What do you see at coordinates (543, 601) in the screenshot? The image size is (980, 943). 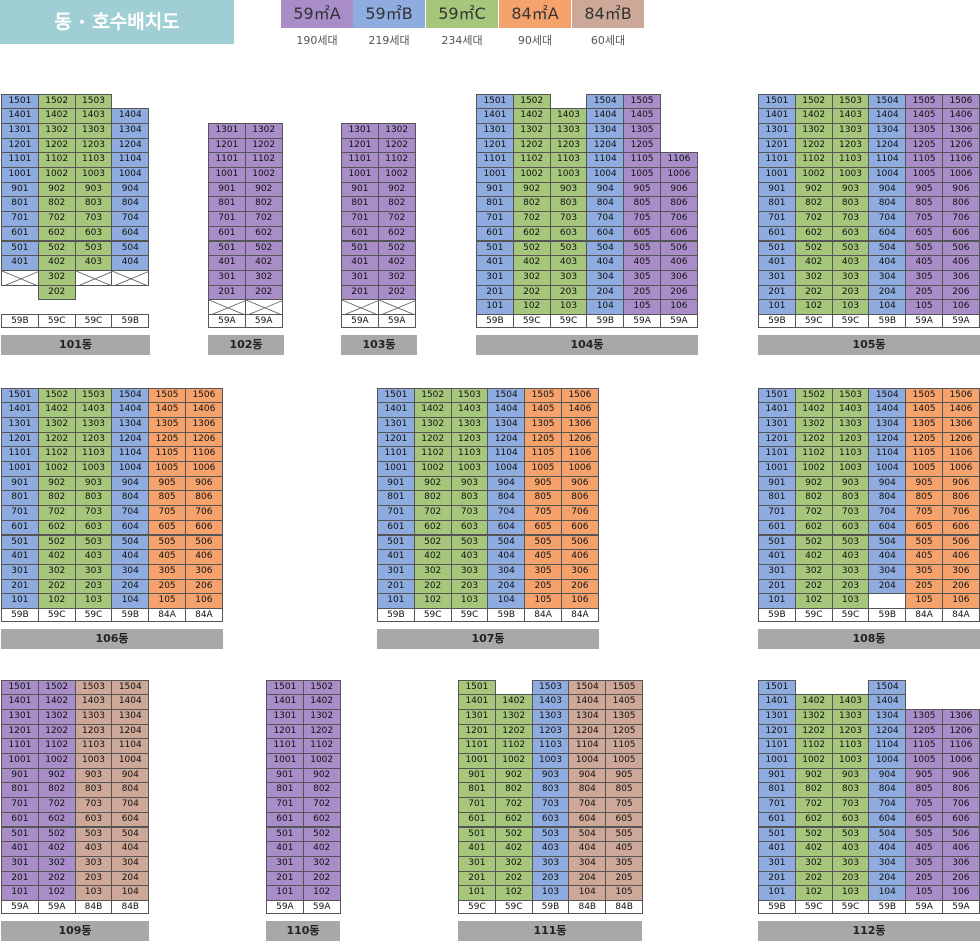 I see `unit-105: 105` at bounding box center [543, 601].